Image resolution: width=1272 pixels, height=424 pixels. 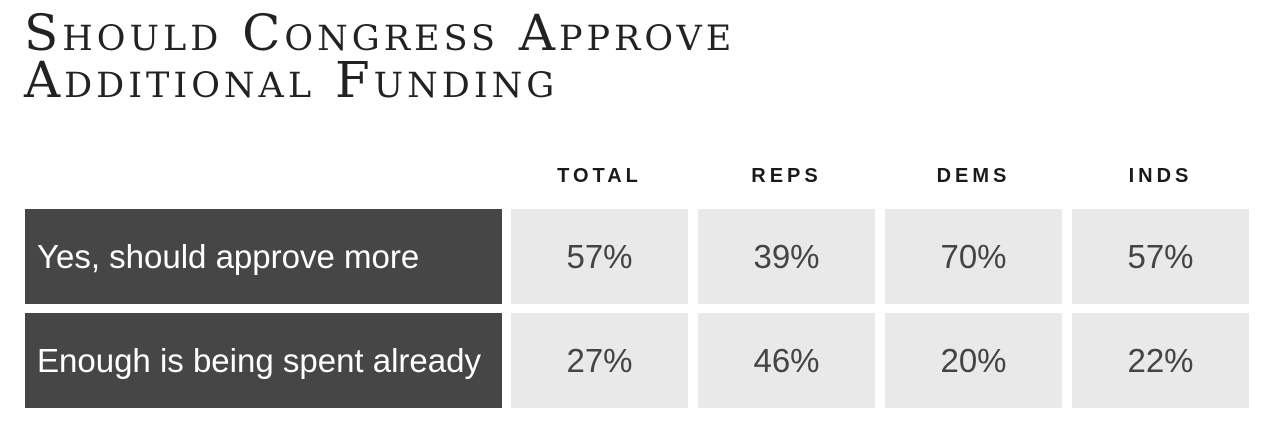 I want to click on cell-enough-spent-dems: 20%, so click(x=973, y=360).